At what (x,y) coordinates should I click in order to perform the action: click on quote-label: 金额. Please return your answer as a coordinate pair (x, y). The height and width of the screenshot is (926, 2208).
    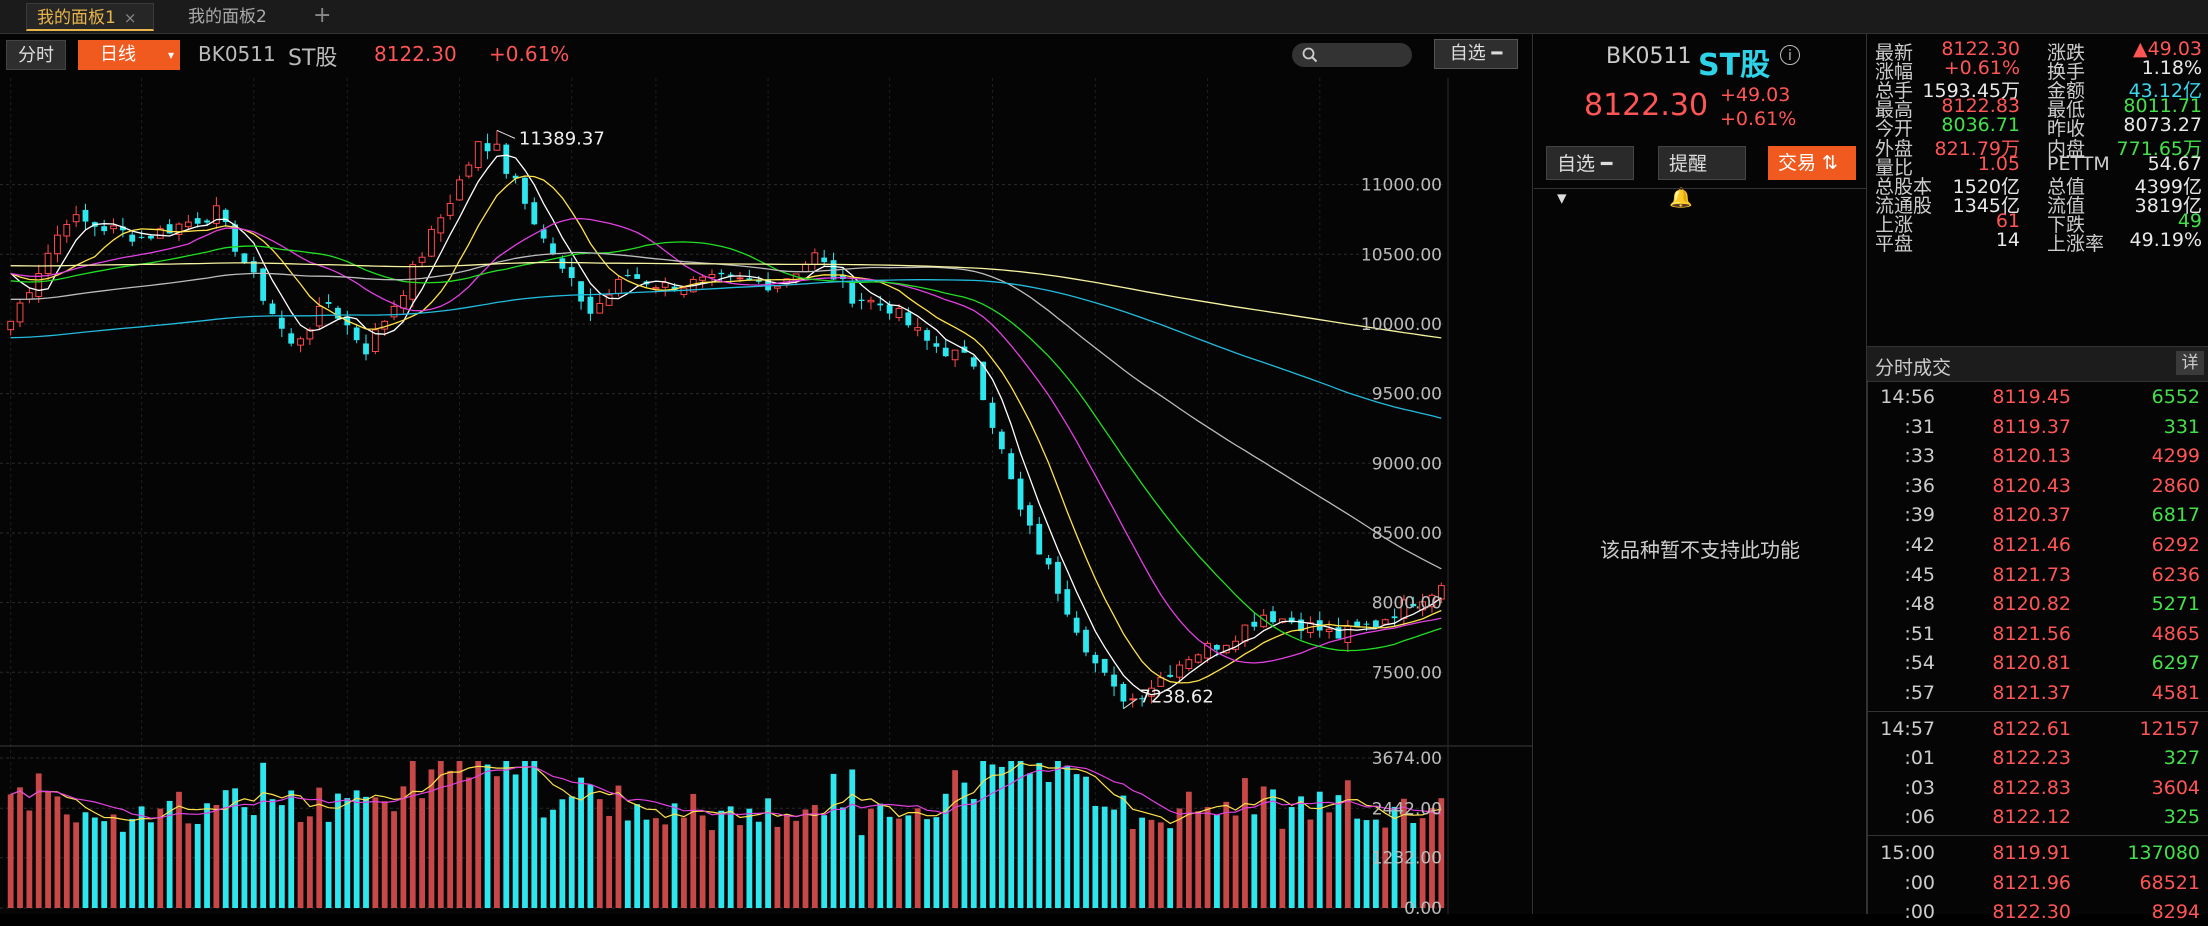
    Looking at the image, I should click on (2066, 91).